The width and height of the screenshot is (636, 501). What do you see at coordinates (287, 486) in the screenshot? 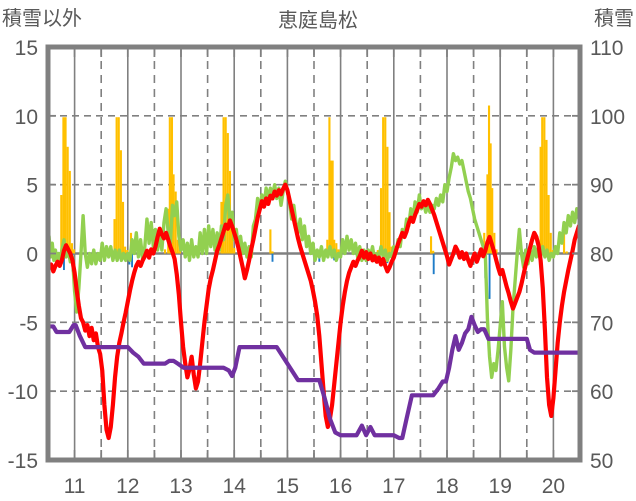
I see `x-tick-label: 15` at bounding box center [287, 486].